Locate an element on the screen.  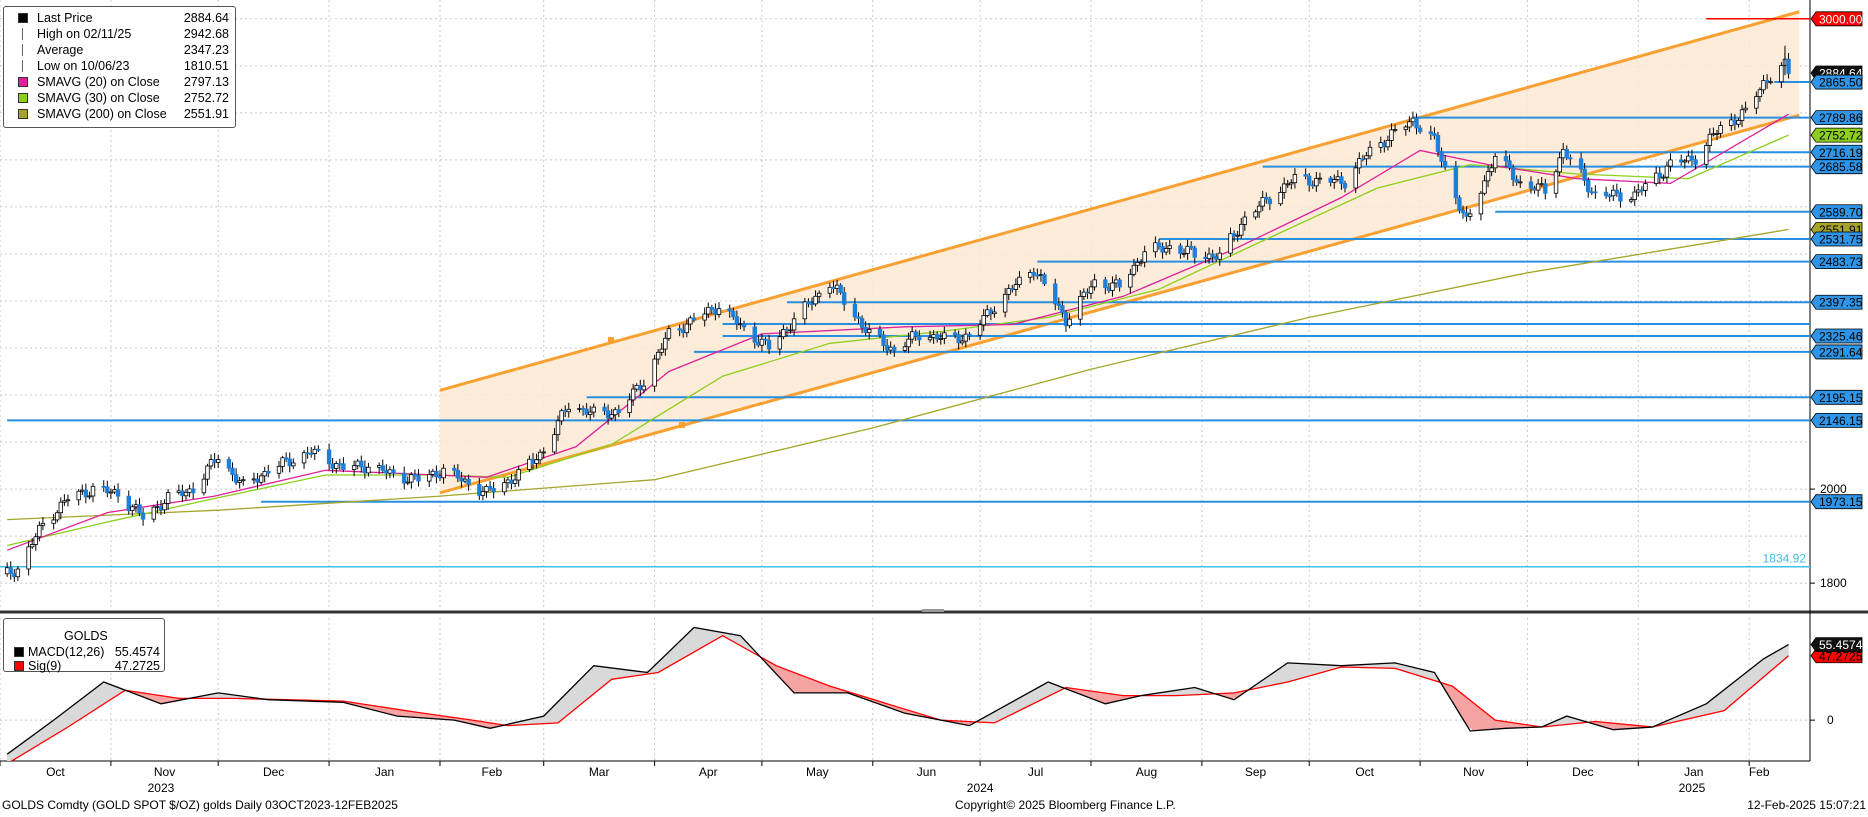
month-label: Jan is located at coordinates (384, 772).